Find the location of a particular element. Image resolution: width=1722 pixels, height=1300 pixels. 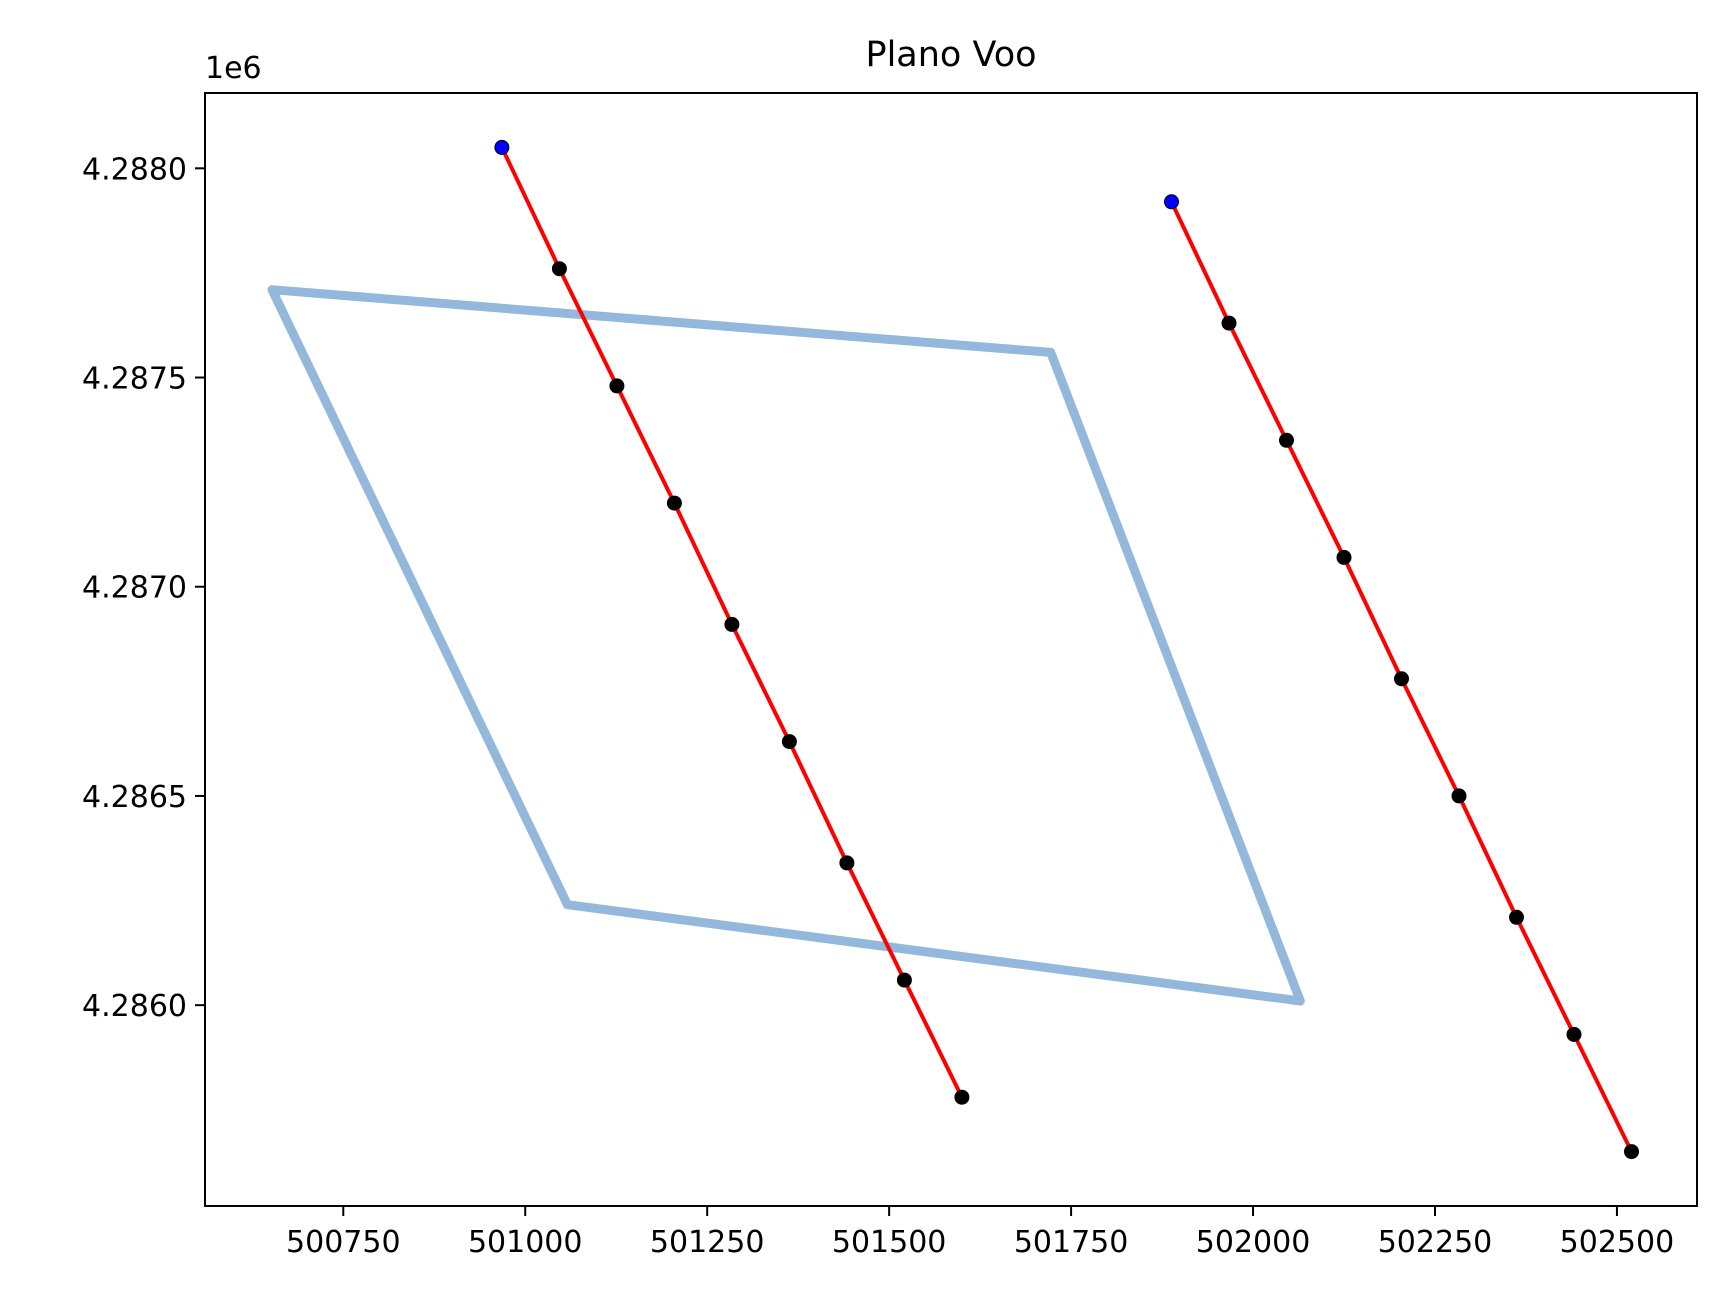

y-offset-label: 1e6 is located at coordinates (233, 68).